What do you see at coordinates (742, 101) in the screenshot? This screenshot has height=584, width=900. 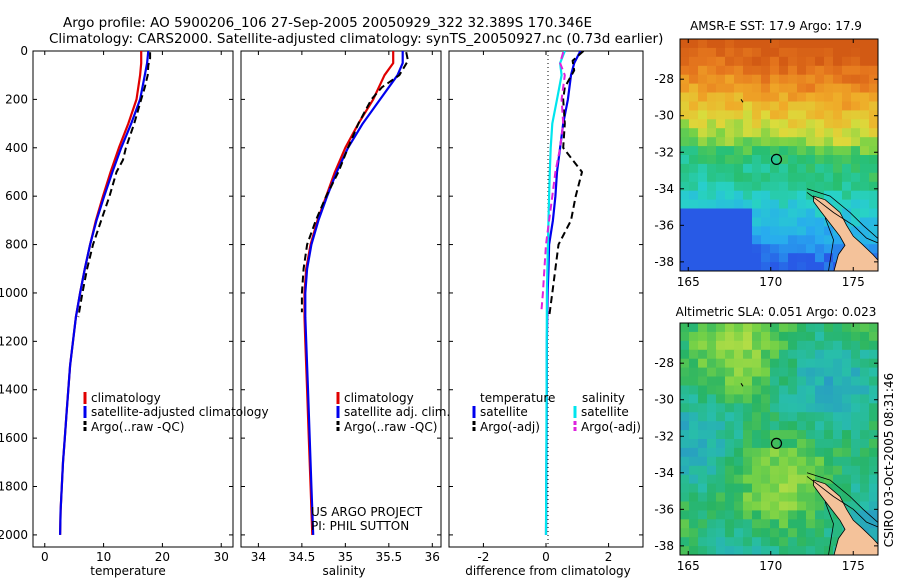 I see `island-marker` at bounding box center [742, 101].